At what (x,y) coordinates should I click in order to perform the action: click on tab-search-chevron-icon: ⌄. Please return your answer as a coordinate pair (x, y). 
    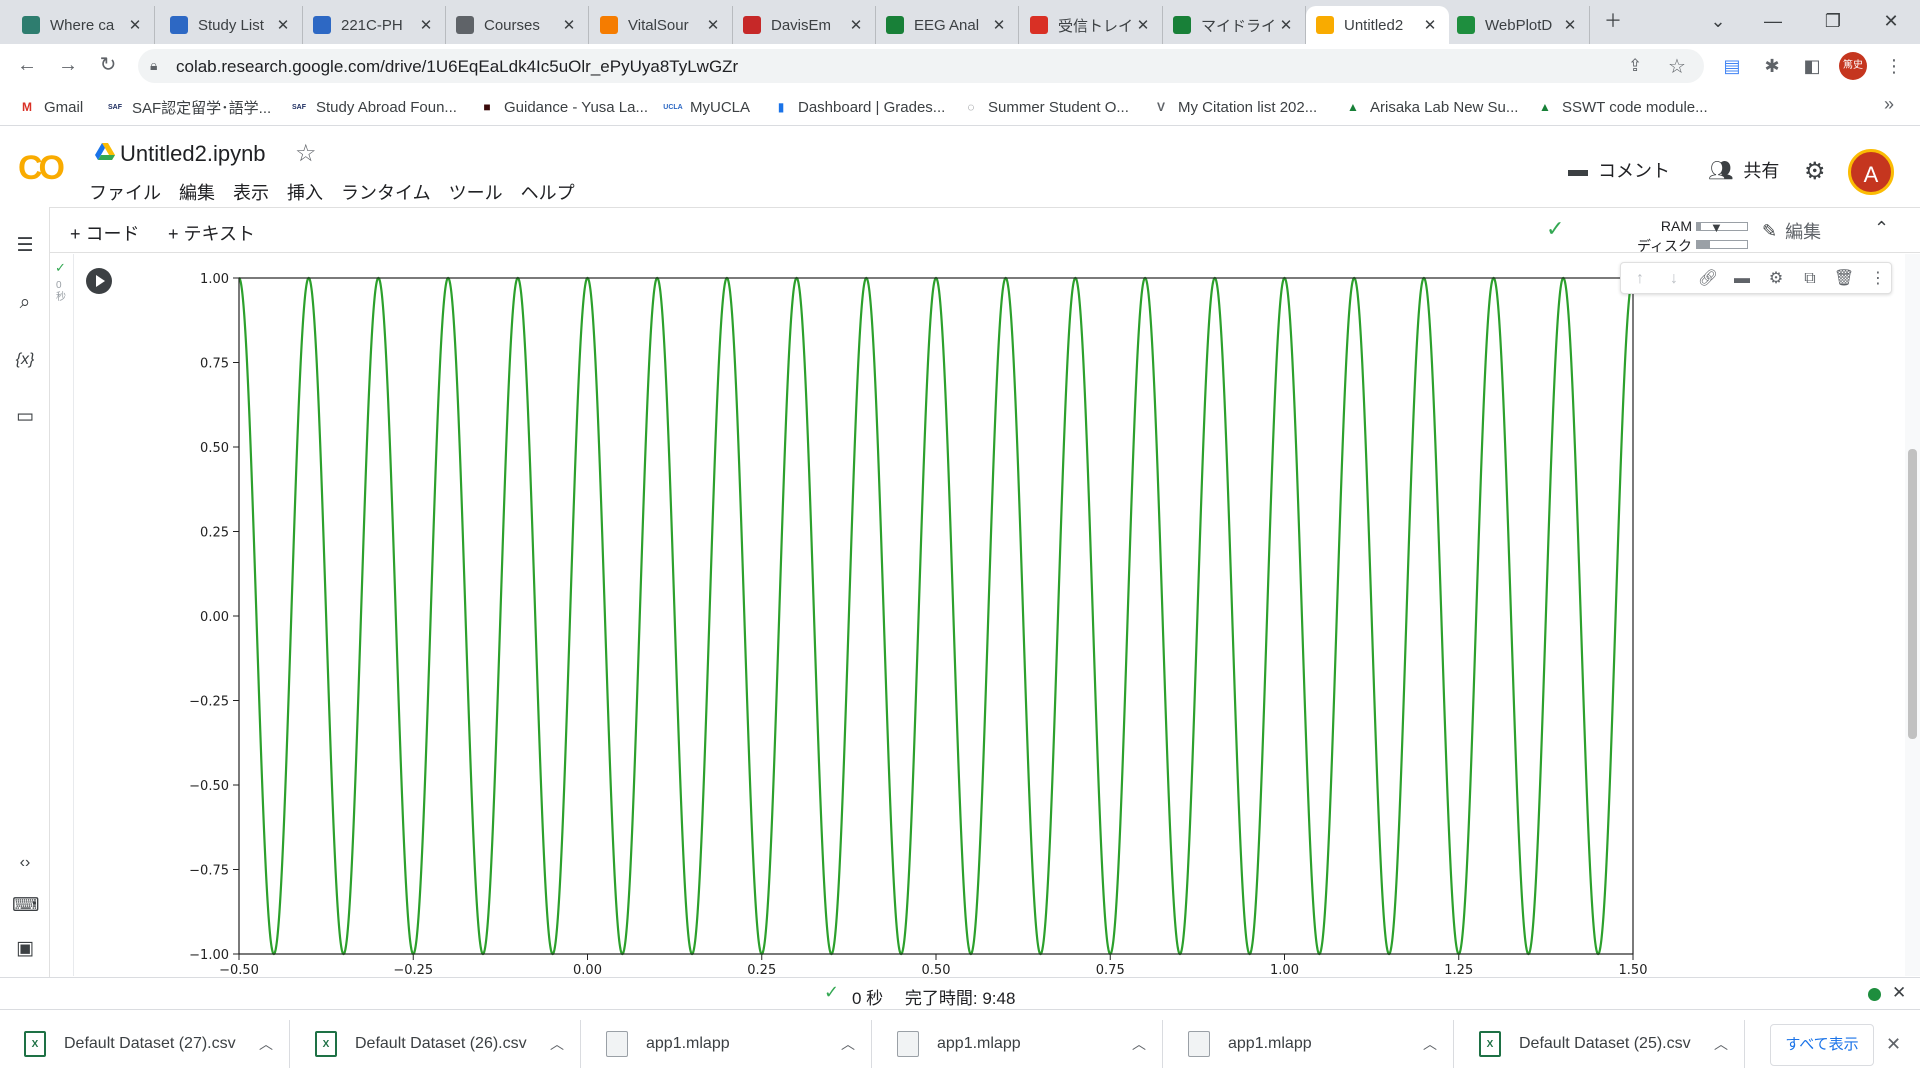
    Looking at the image, I should click on (1718, 21).